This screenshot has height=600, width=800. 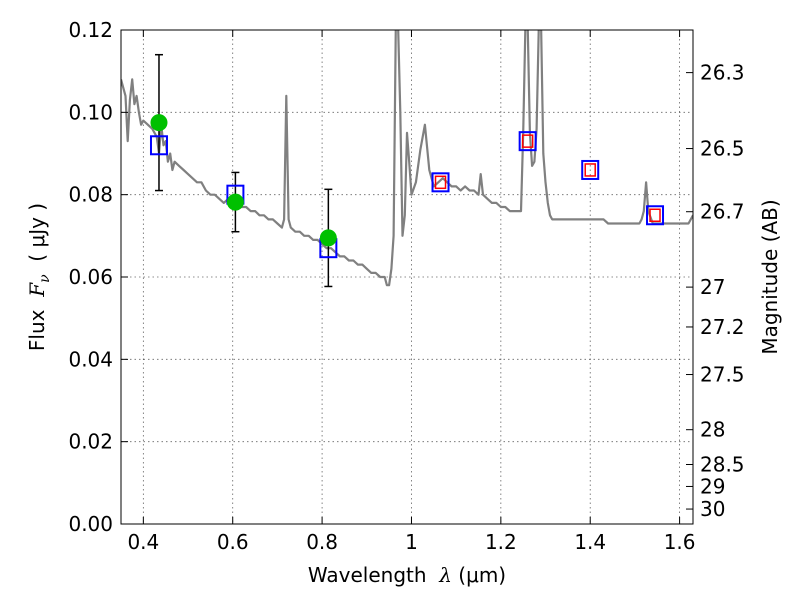 I want to click on y2-tick-label: 27, so click(x=712, y=287).